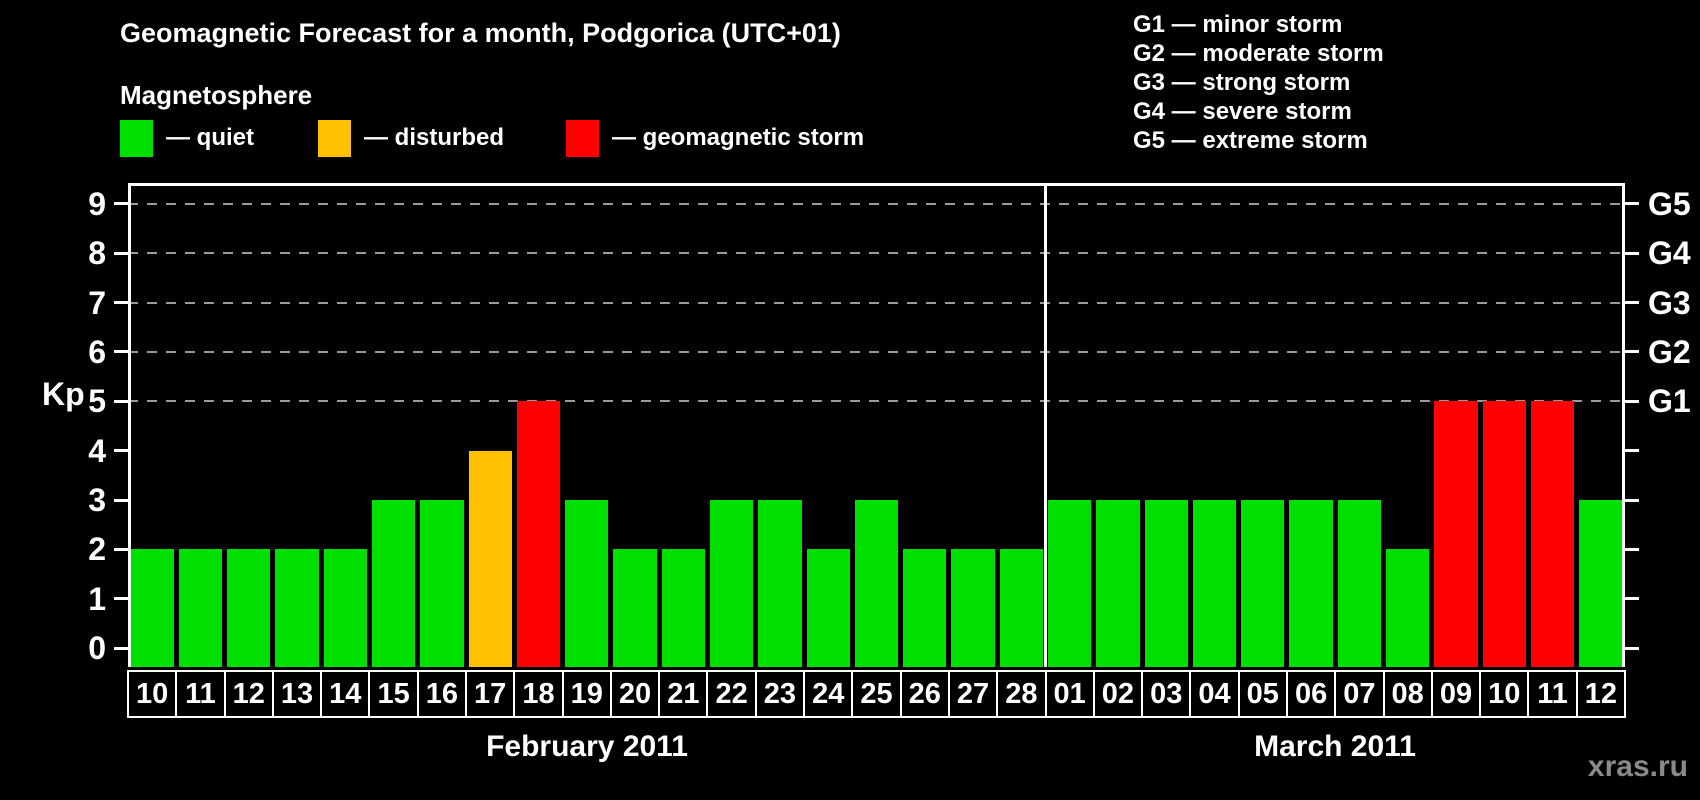 The width and height of the screenshot is (1700, 800). Describe the element at coordinates (1214, 694) in the screenshot. I see `day-label-04: 04` at that location.